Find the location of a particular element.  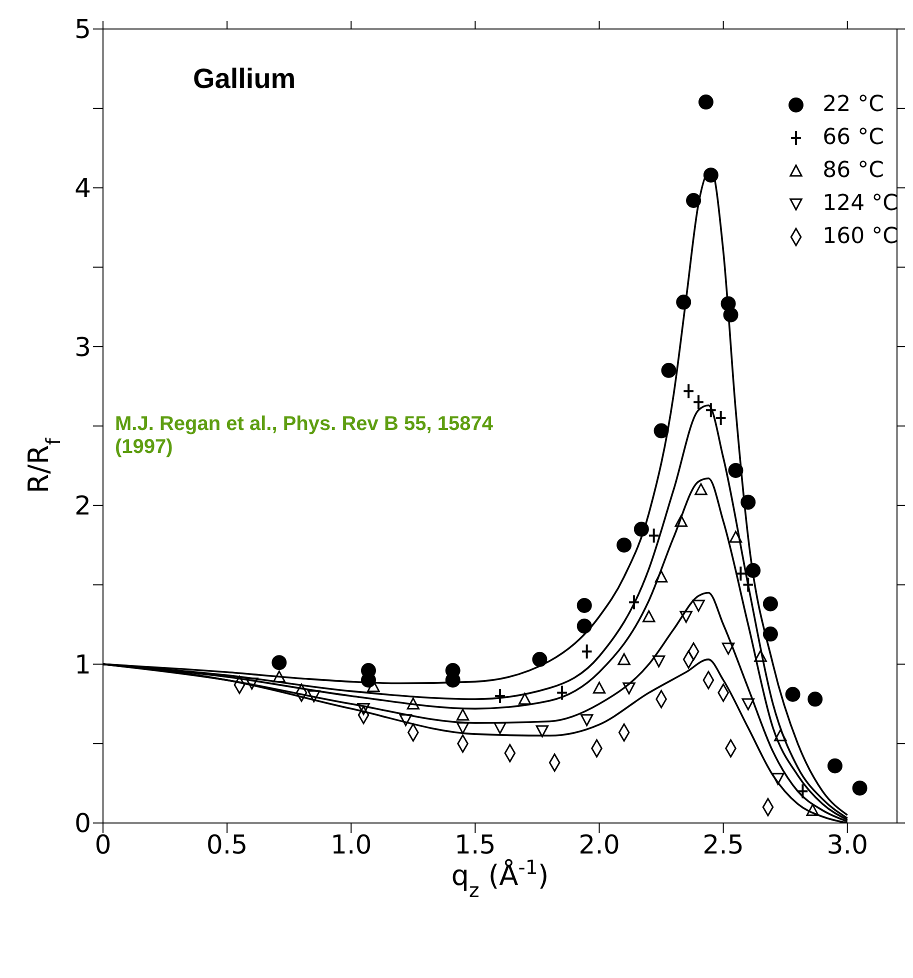

y-tick-label: 0 is located at coordinates (82, 824).